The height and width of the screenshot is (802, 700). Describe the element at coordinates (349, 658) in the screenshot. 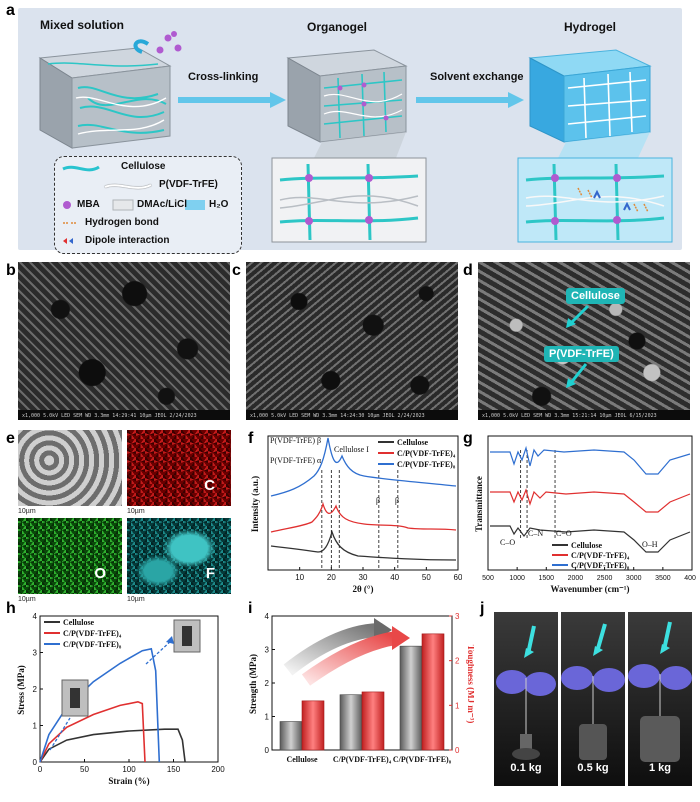

I see `bar-trend-arrow-red` at that location.